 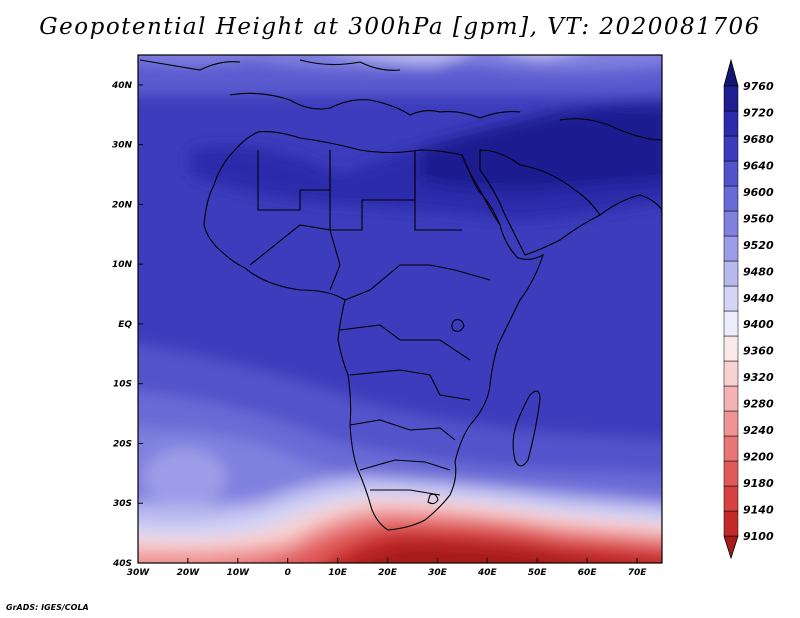 I want to click on lon-tick-label: 40E, so click(x=487, y=573).